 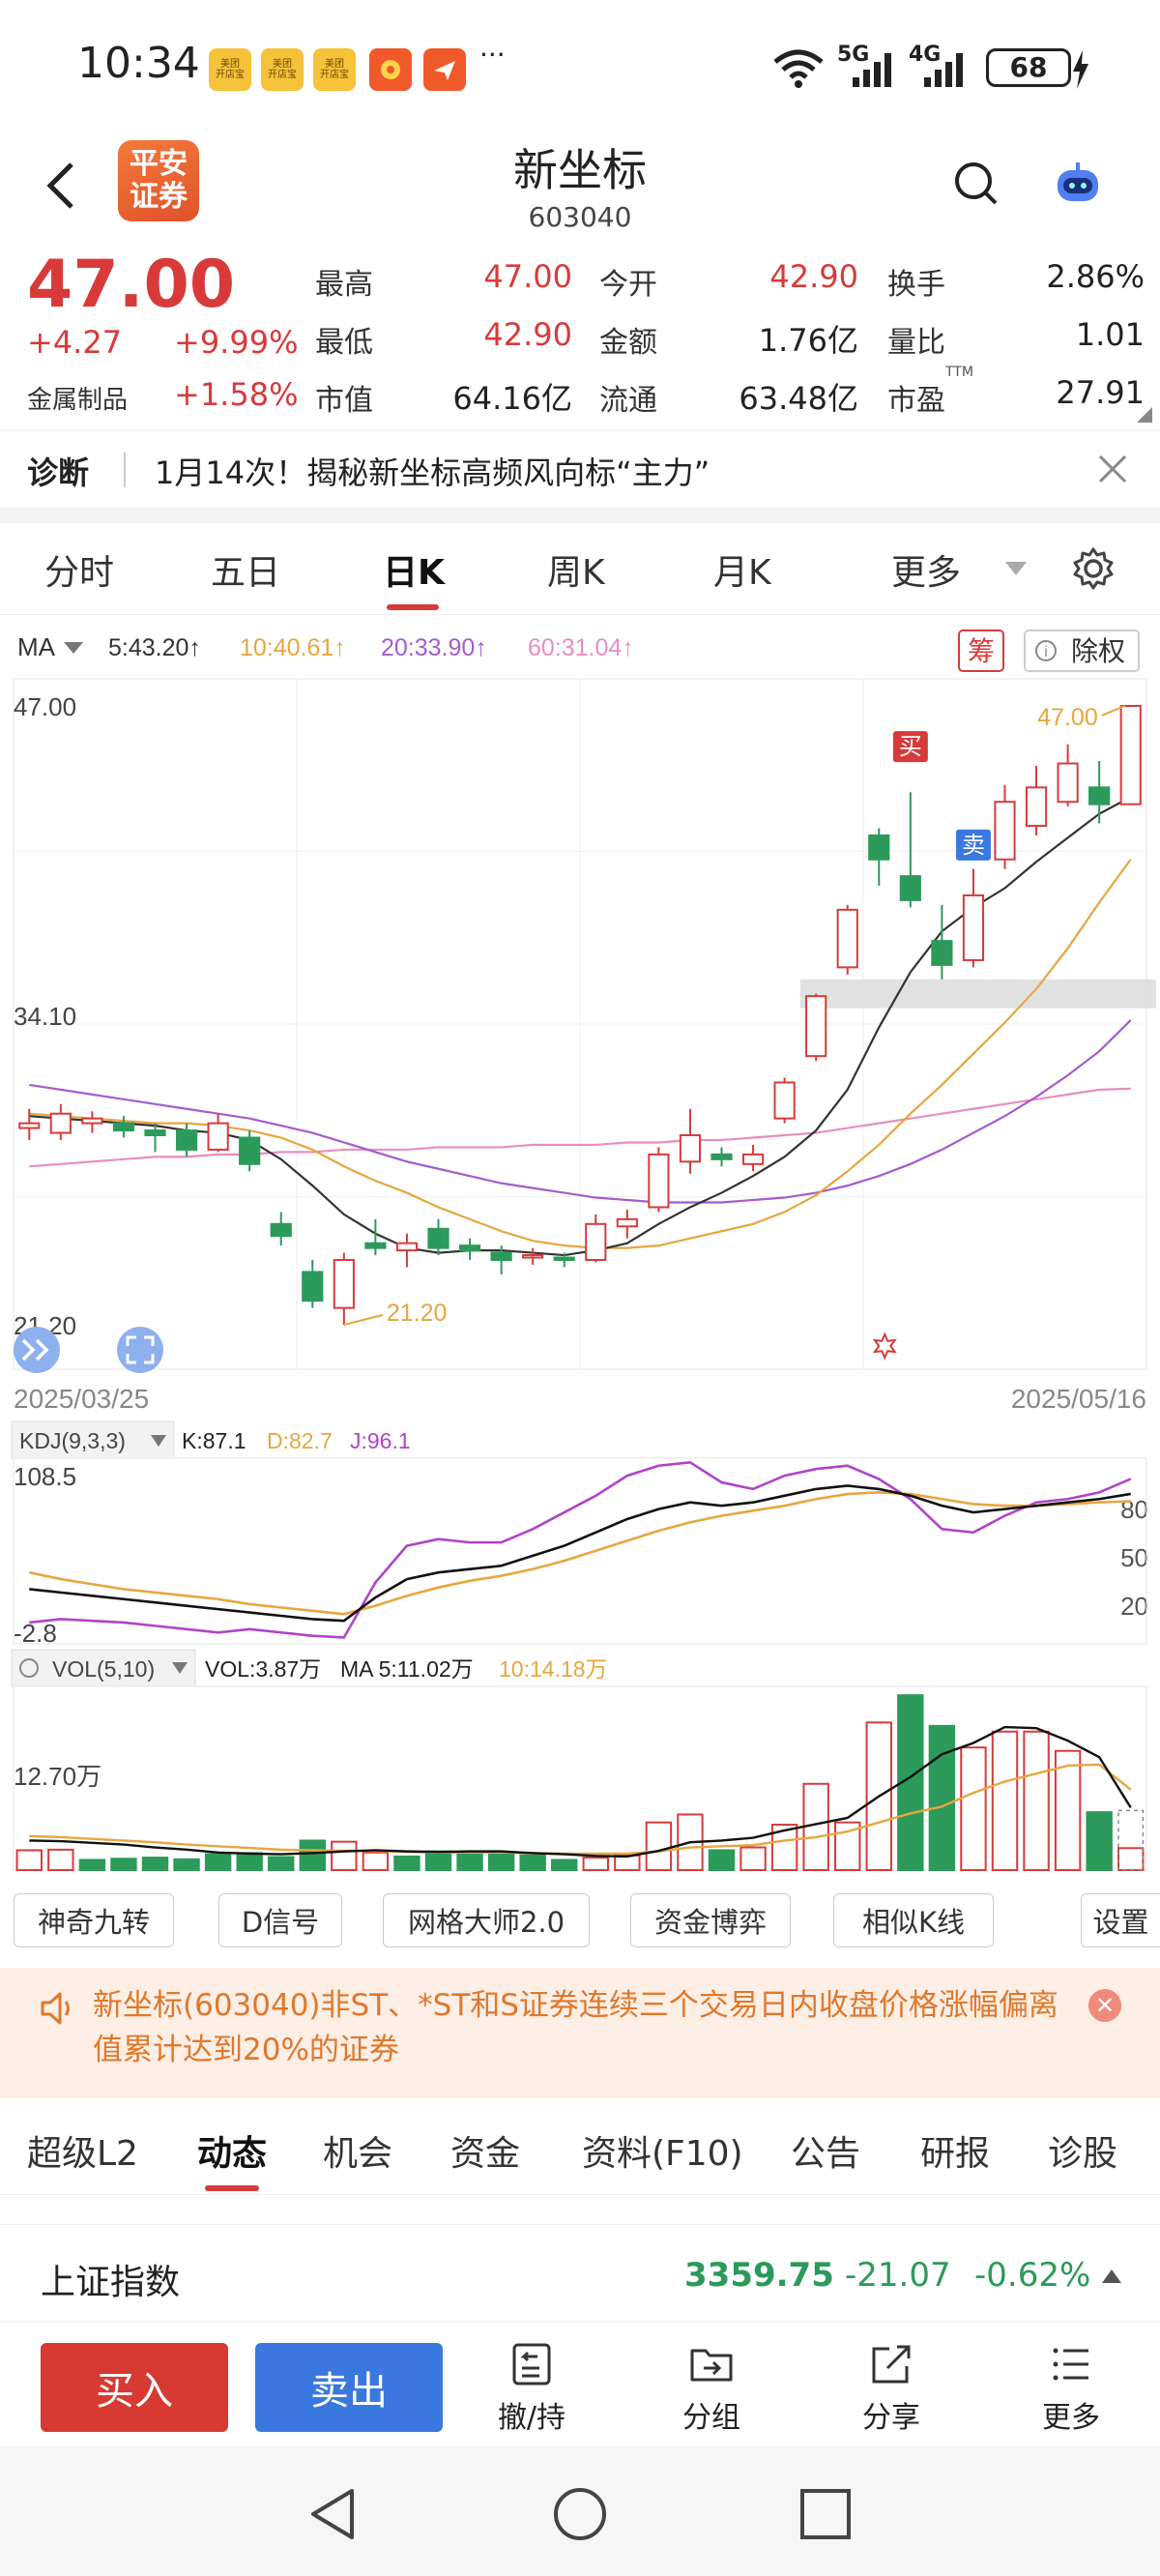 I want to click on tab-diagnose-stock: 诊股, so click(x=1083, y=2154).